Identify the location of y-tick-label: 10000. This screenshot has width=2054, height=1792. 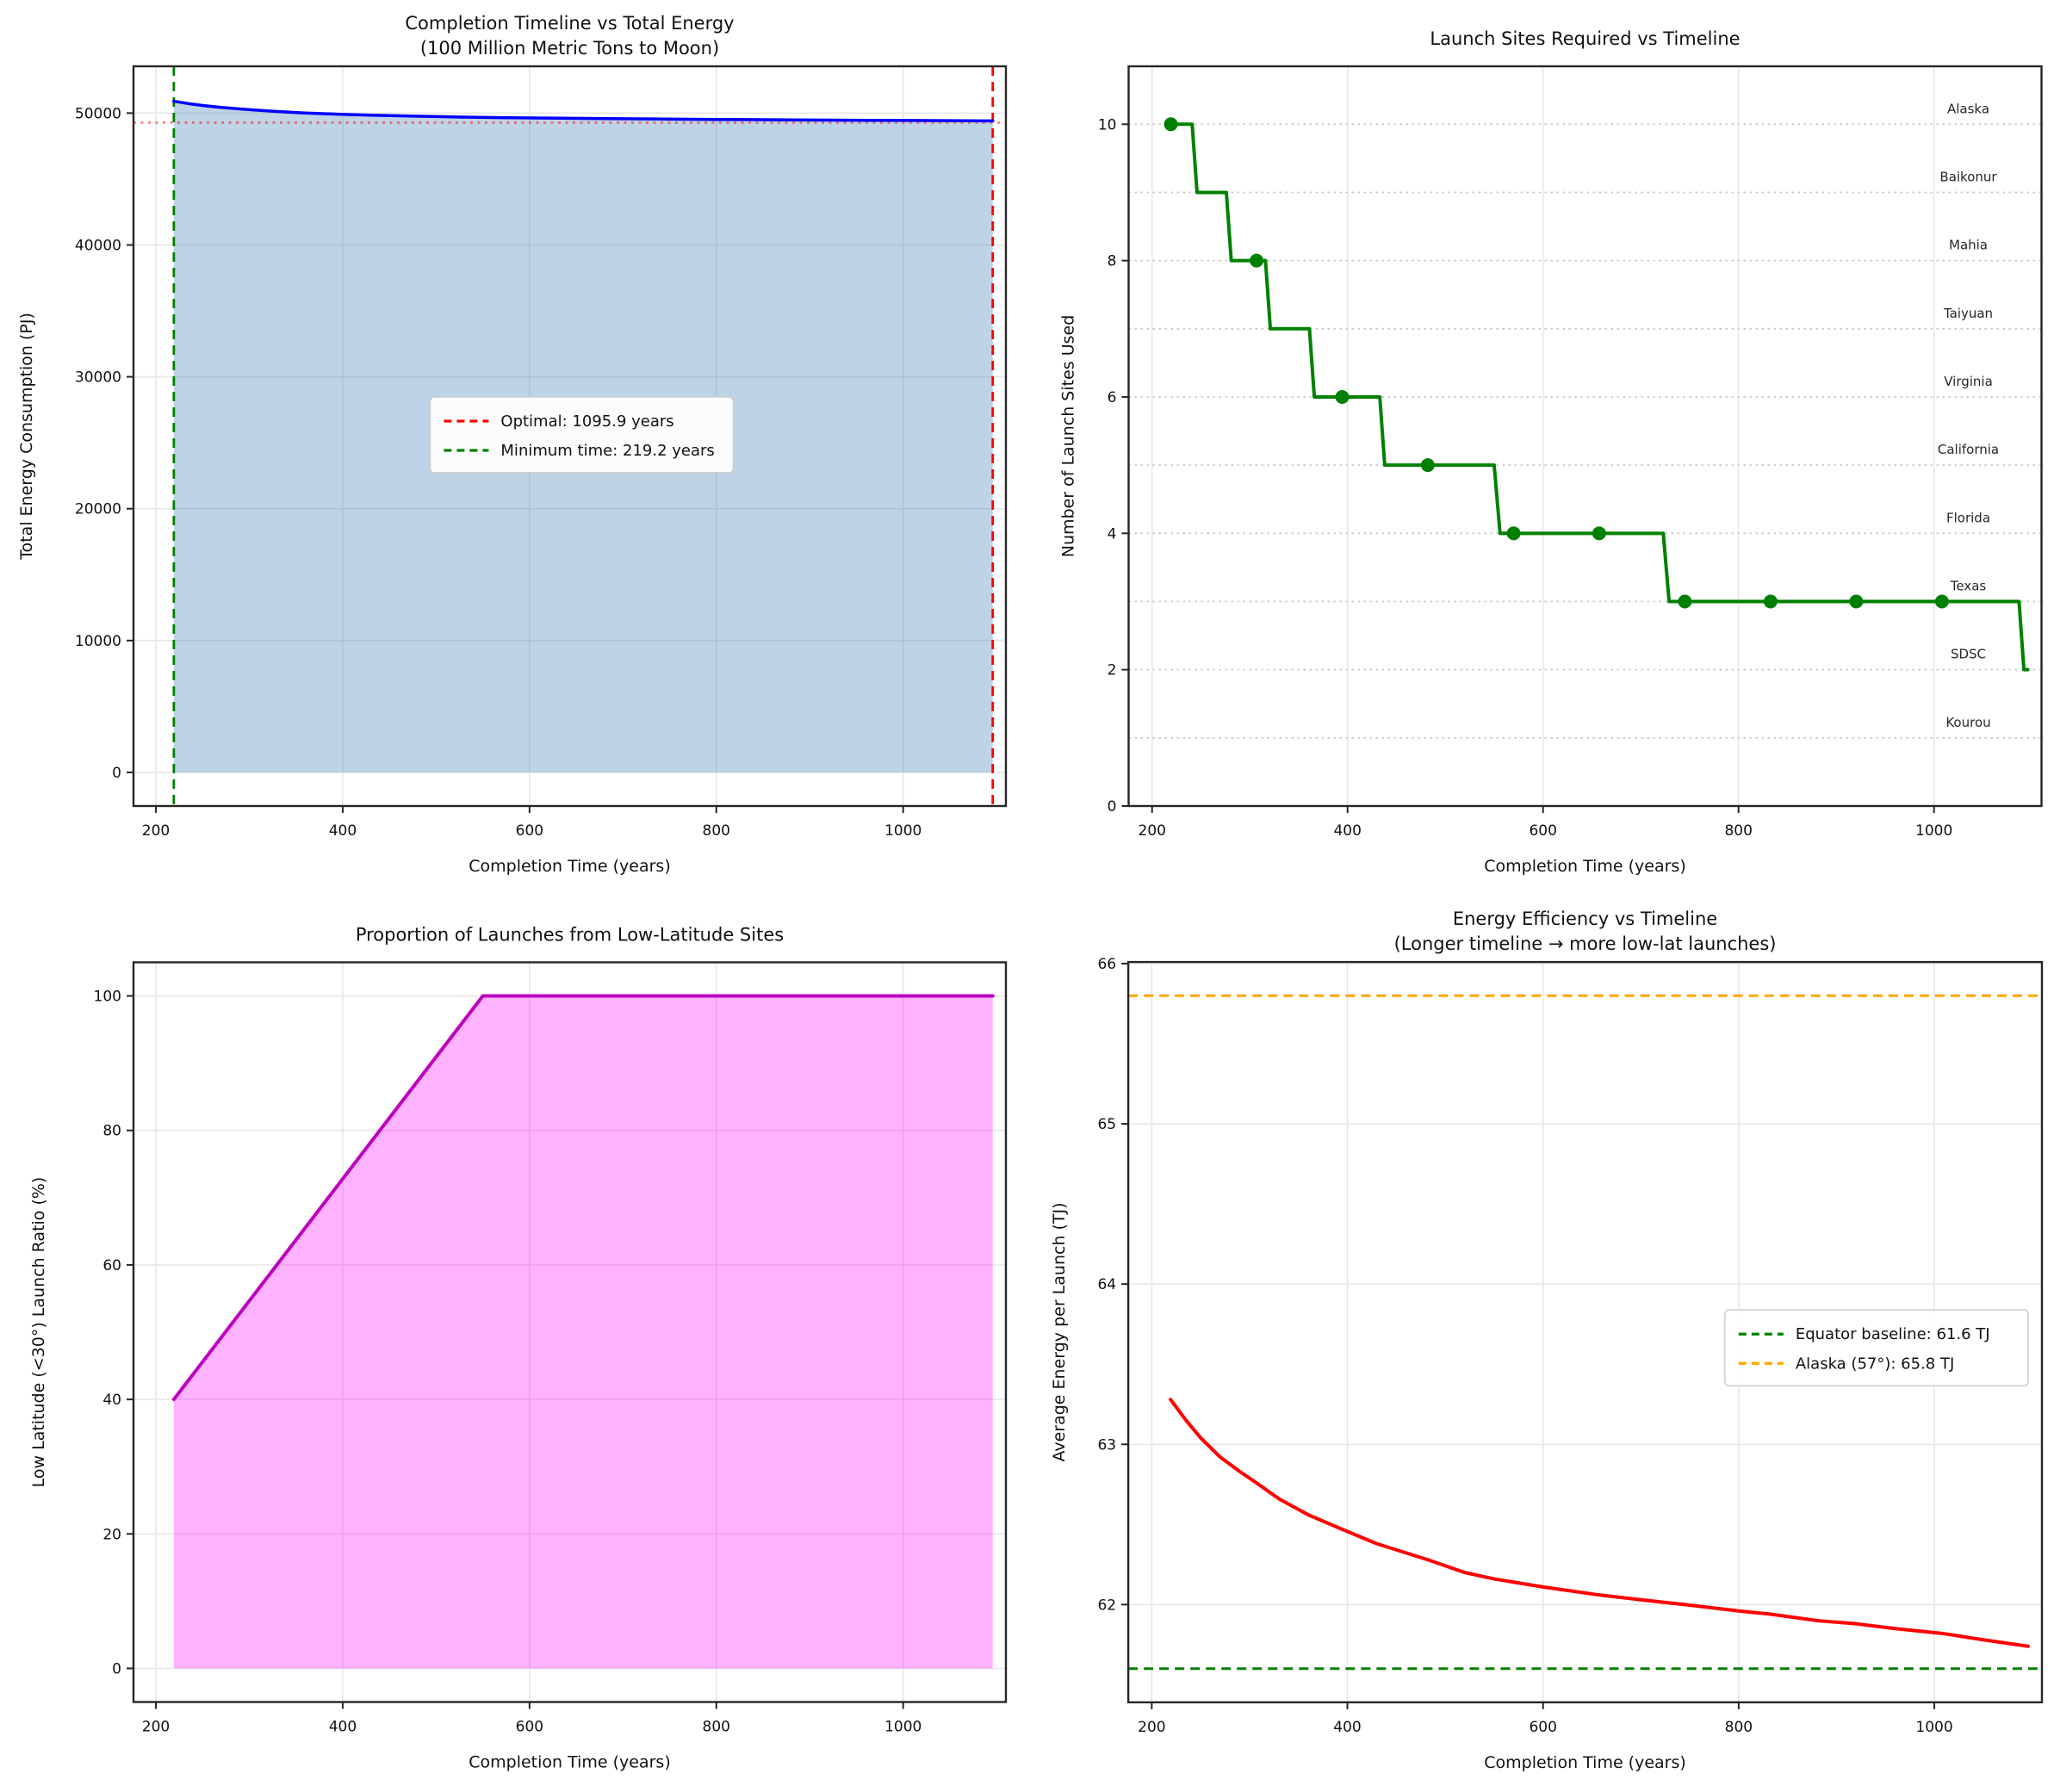
(98, 641).